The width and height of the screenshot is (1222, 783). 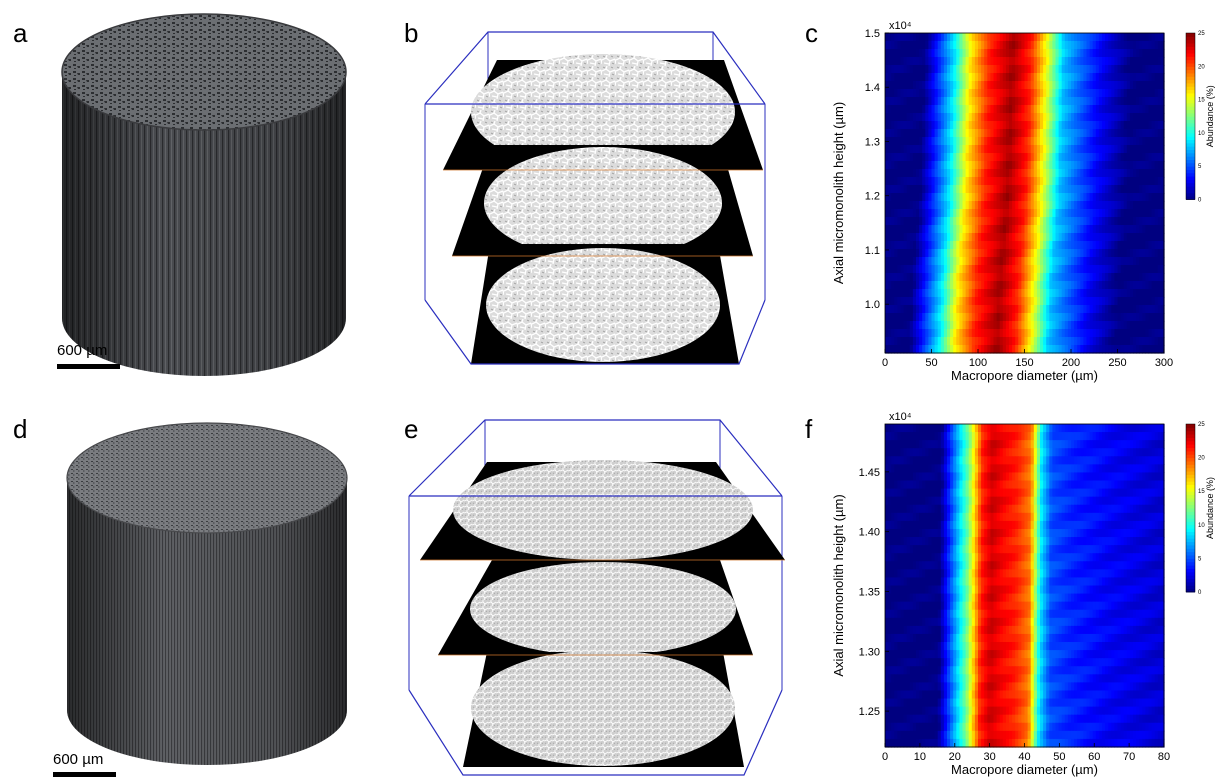 What do you see at coordinates (1200, 200) in the screenshot?
I see `colorbar-tick-c: 0` at bounding box center [1200, 200].